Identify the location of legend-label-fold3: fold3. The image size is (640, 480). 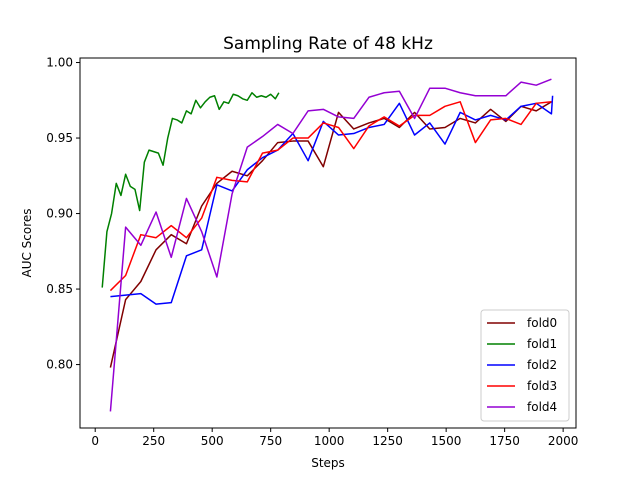
(542, 386).